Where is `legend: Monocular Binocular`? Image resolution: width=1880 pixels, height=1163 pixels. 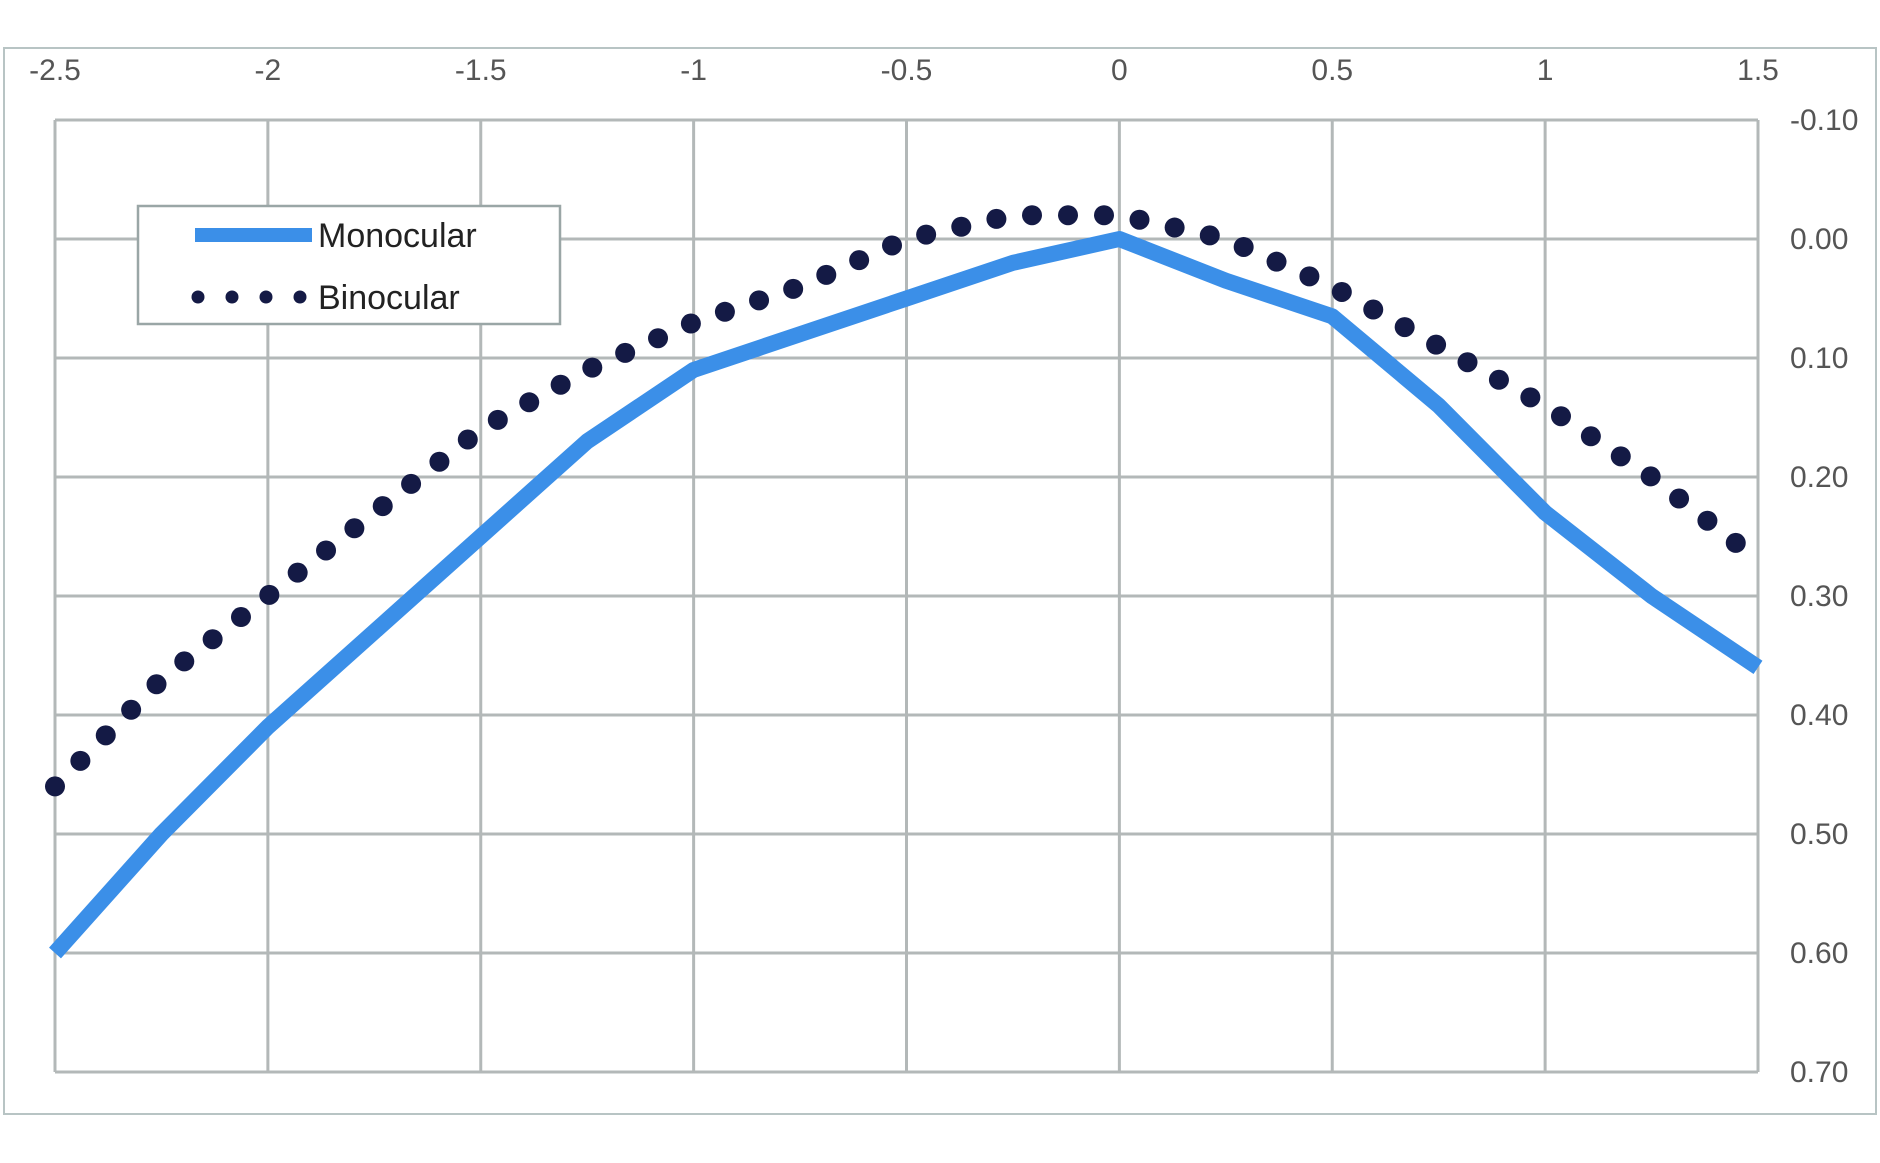 legend: Monocular Binocular is located at coordinates (349, 265).